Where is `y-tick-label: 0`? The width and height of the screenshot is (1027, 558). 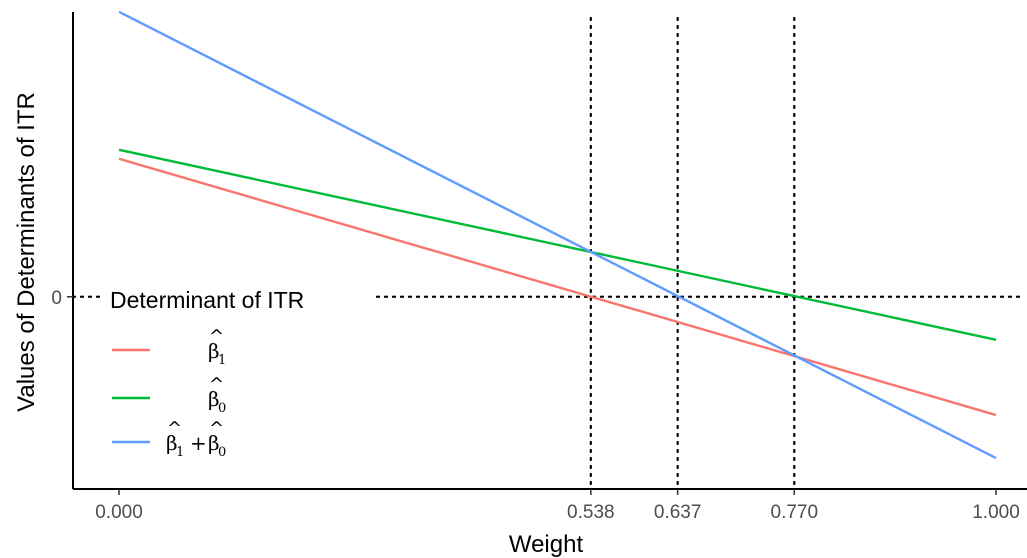 y-tick-label: 0 is located at coordinates (56, 298).